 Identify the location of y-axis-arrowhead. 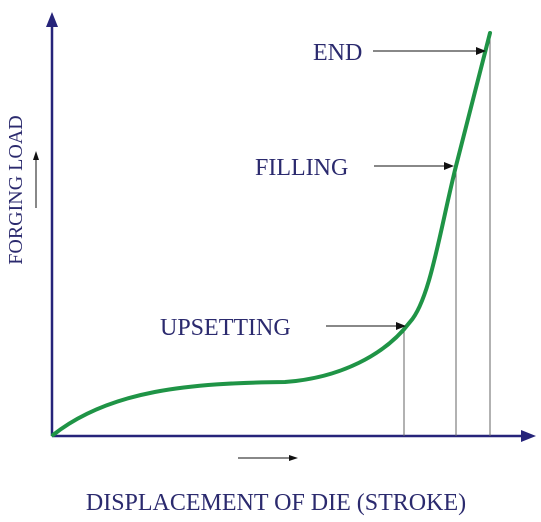
(52, 19).